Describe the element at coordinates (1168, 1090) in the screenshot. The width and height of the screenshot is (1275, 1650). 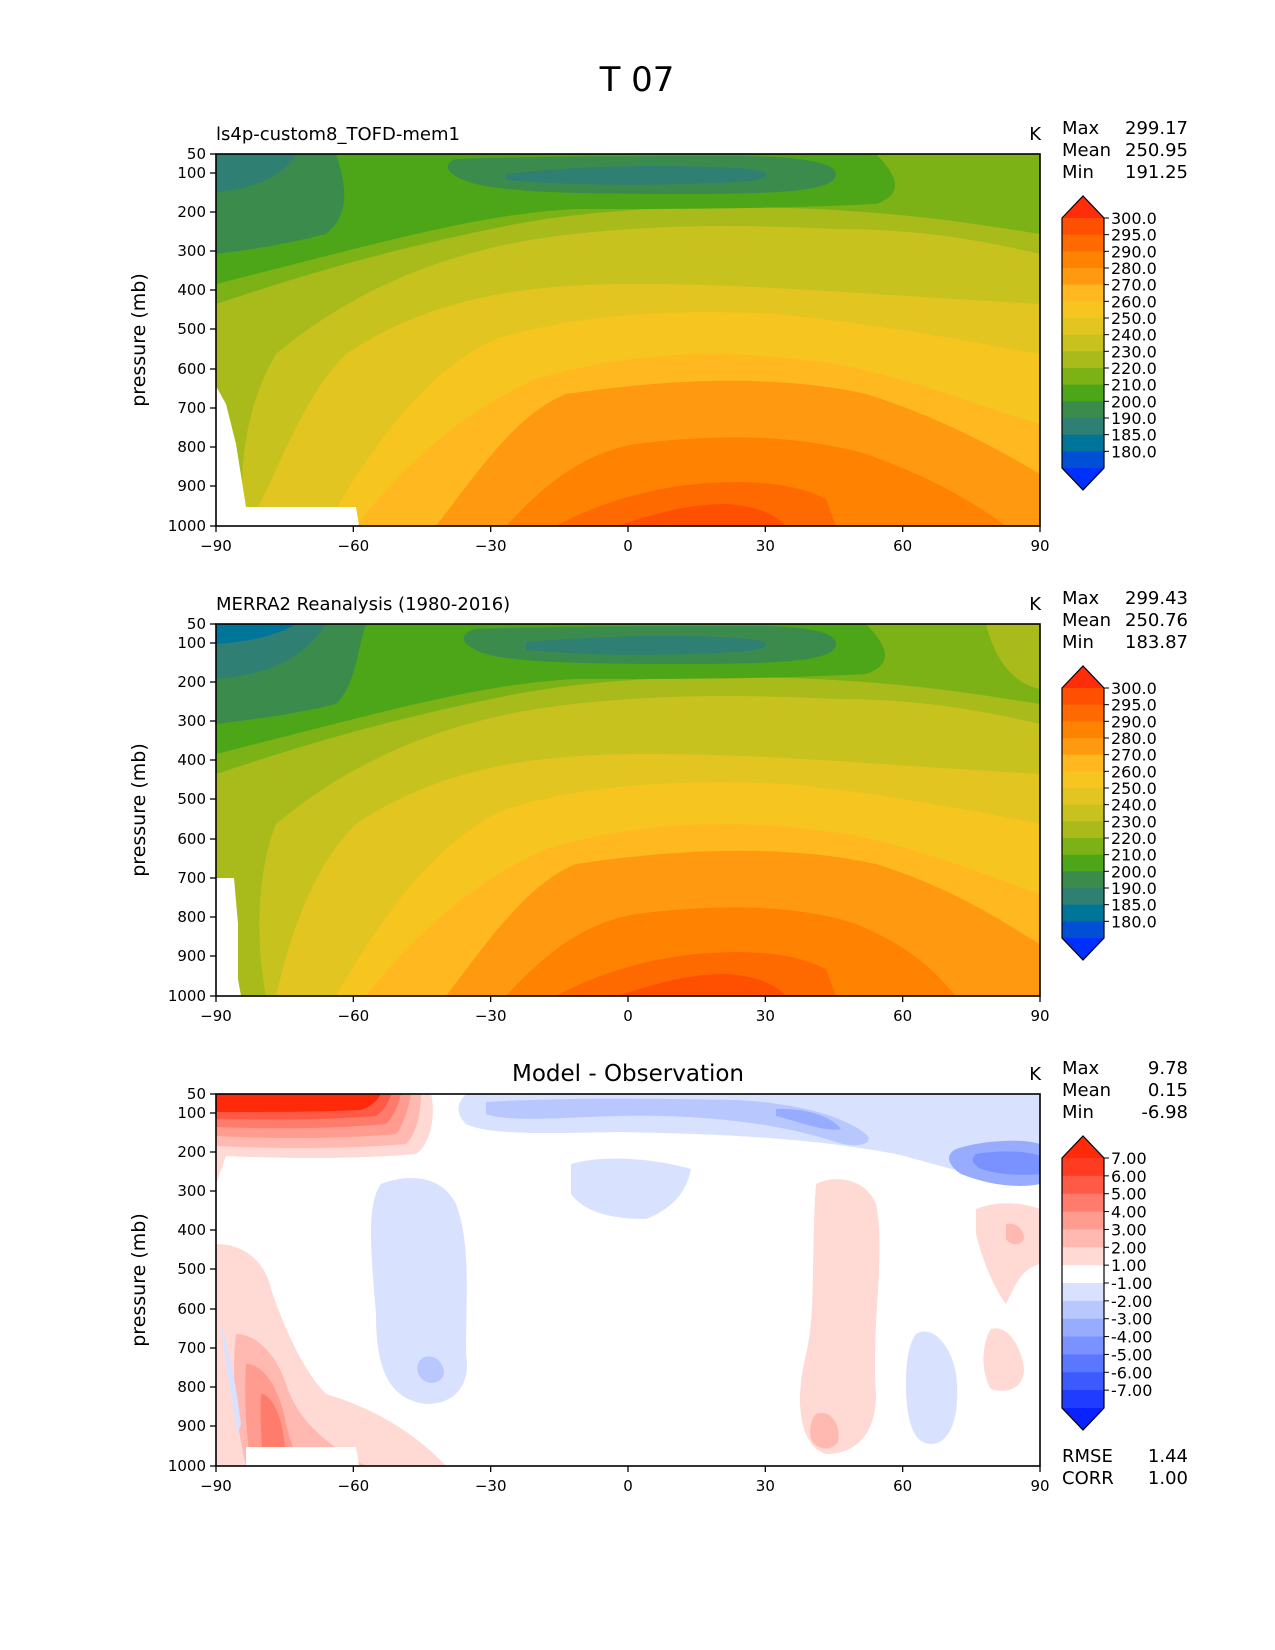
I see `stat-mean-value: 0.15` at that location.